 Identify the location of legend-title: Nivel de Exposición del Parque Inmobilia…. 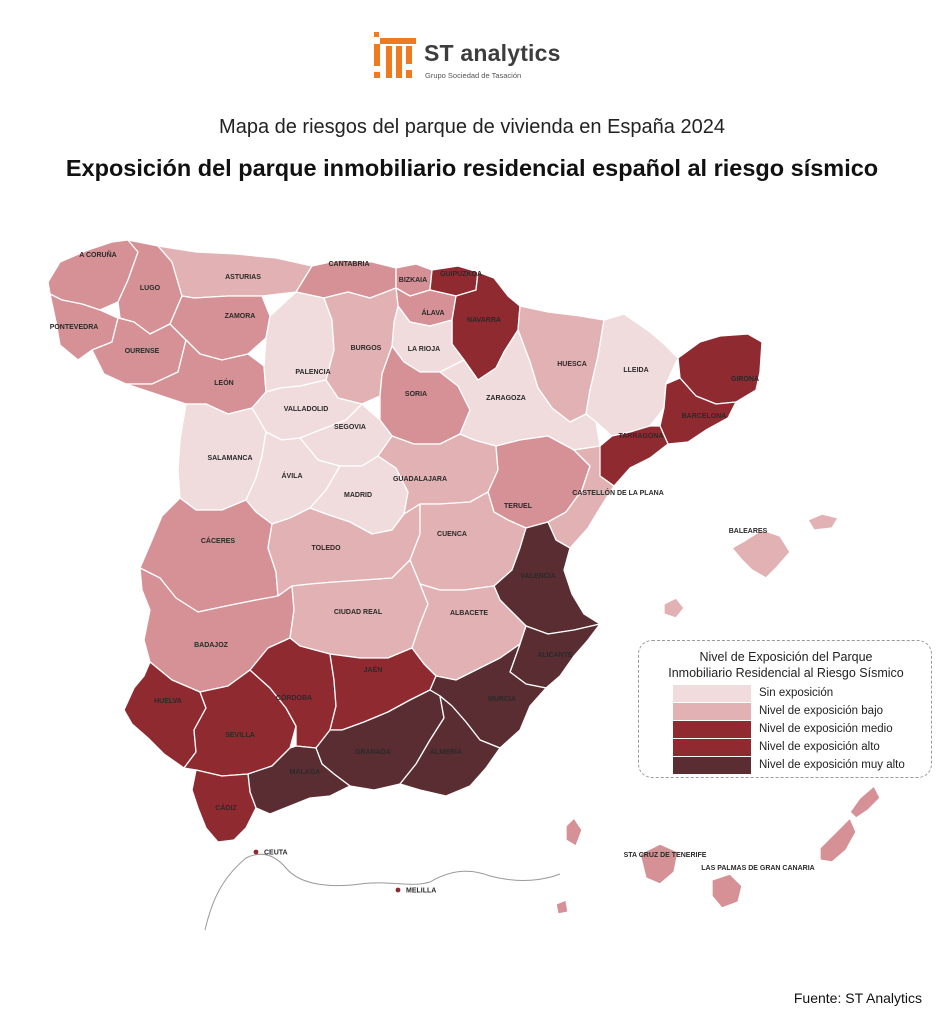
(786, 665).